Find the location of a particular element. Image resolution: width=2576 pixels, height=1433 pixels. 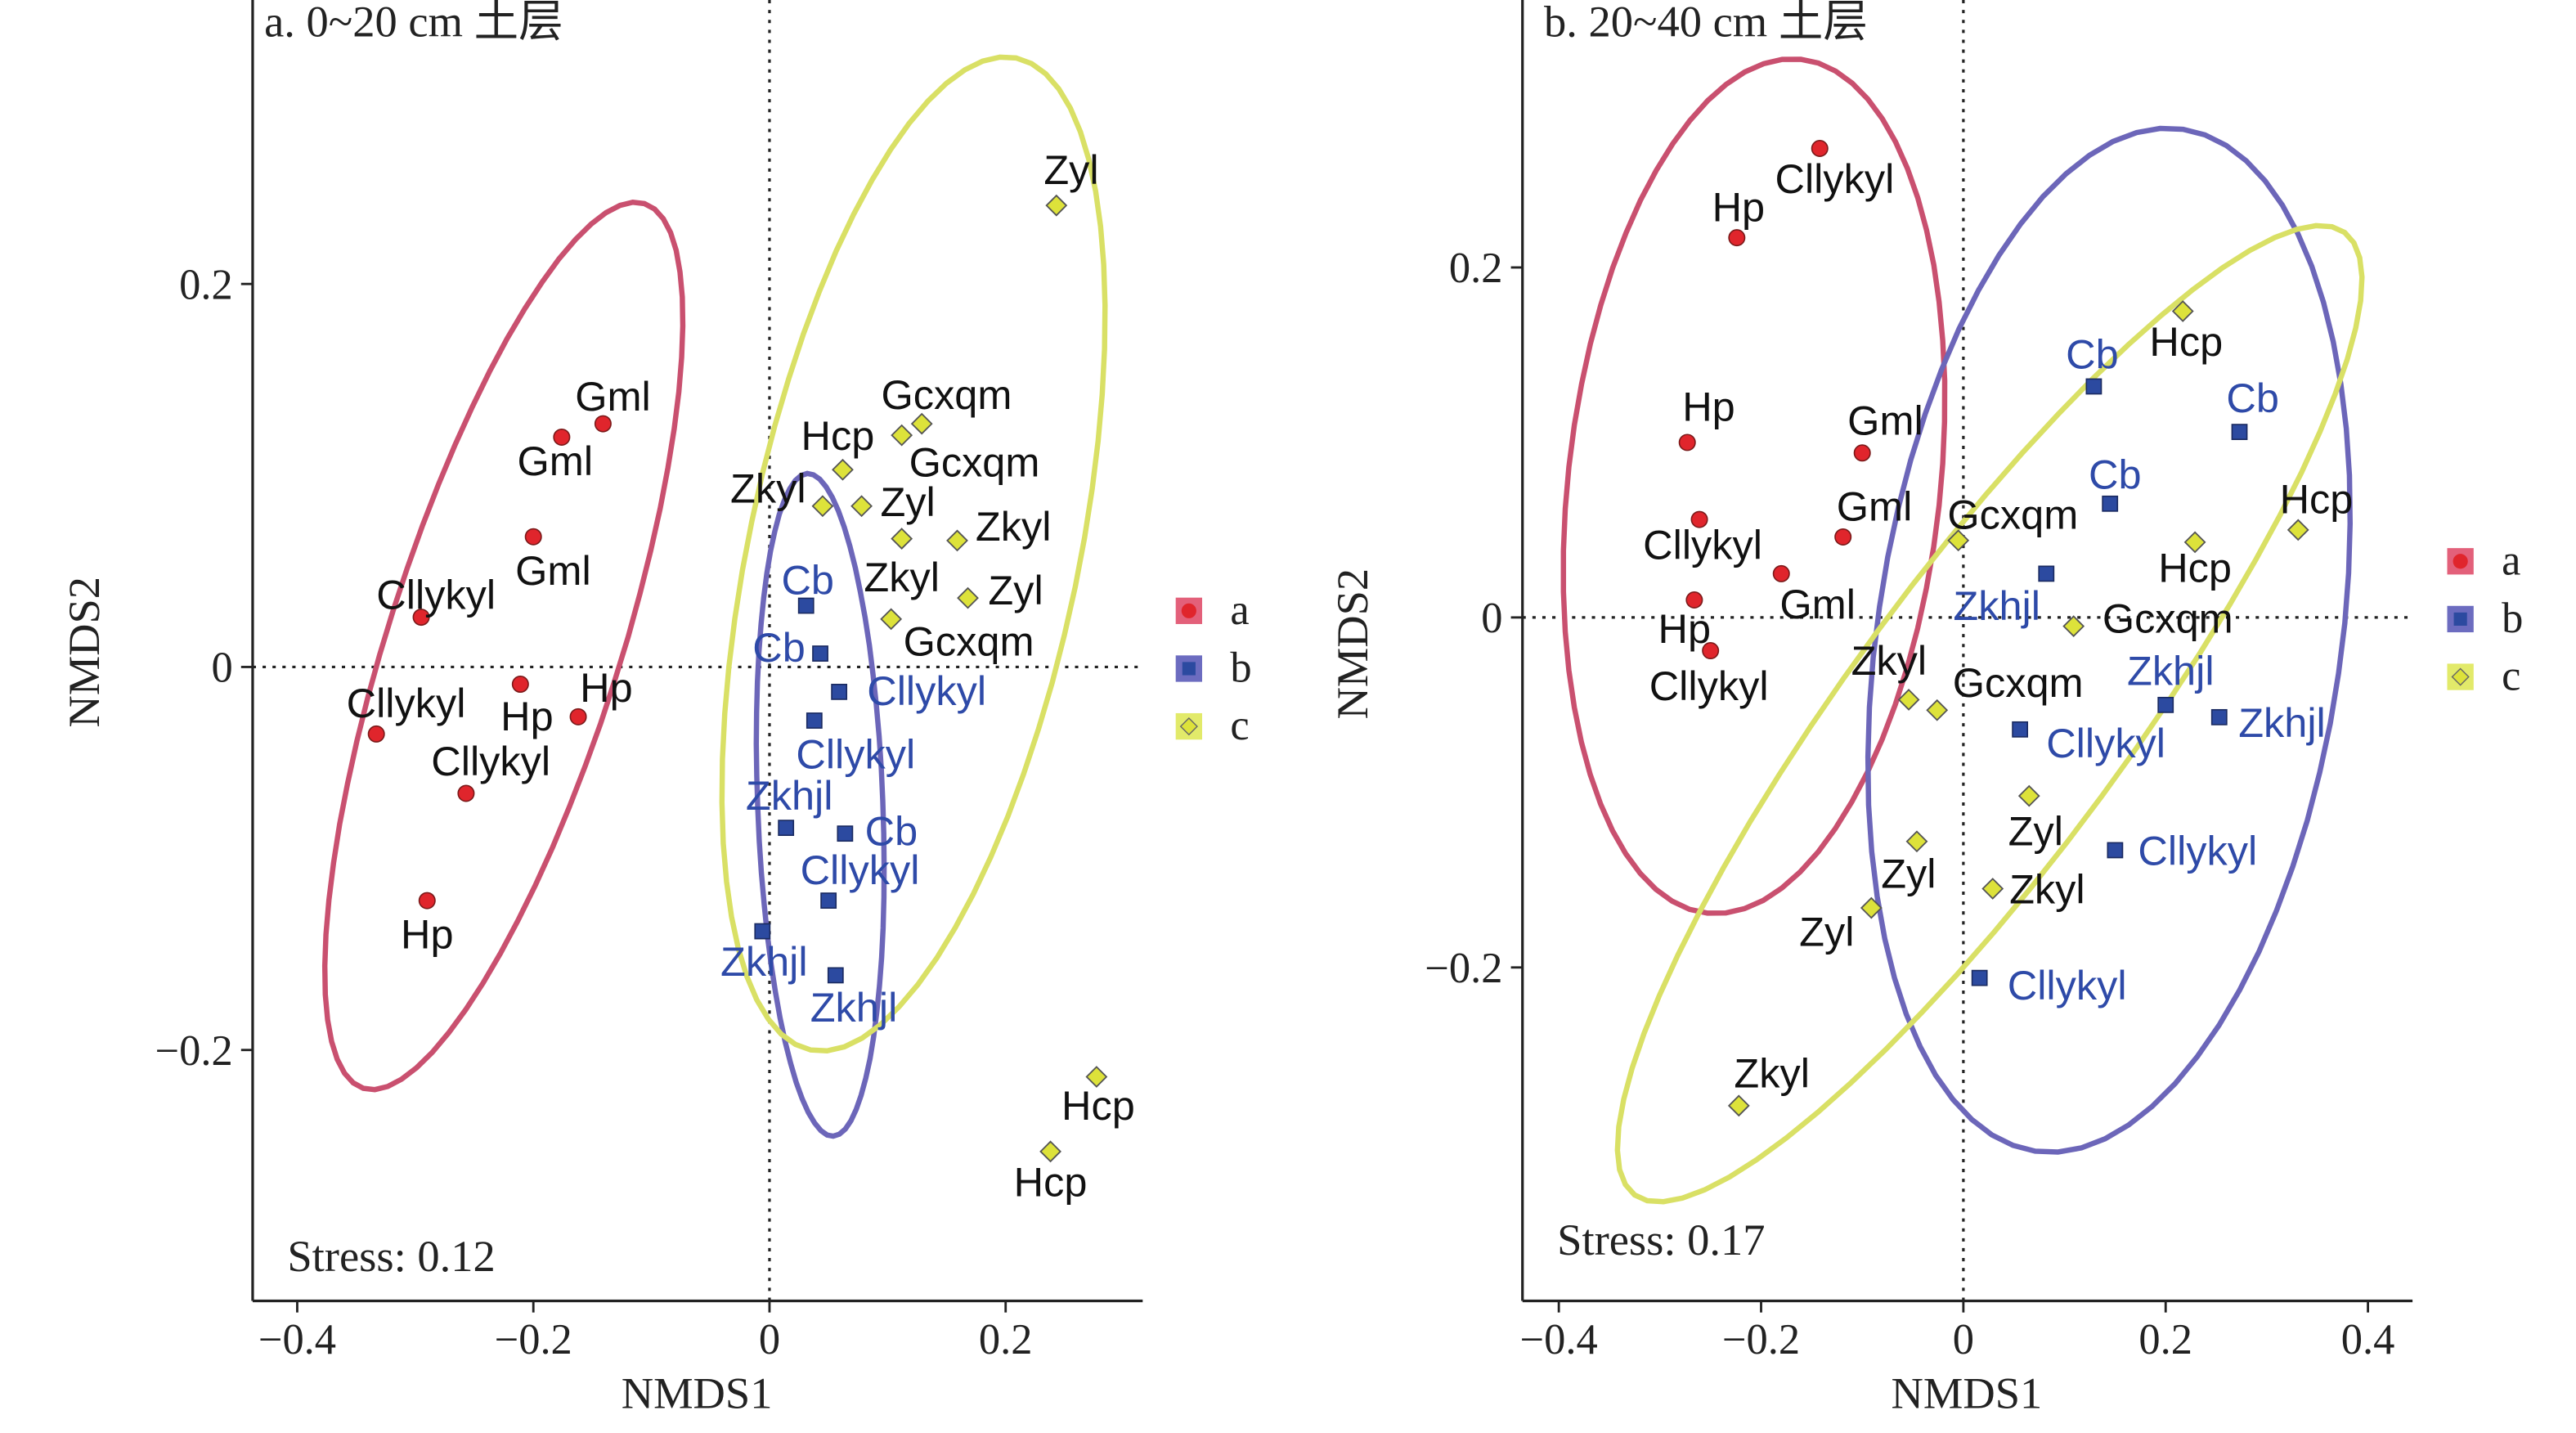

point-label: Hp is located at coordinates (1709, 407).